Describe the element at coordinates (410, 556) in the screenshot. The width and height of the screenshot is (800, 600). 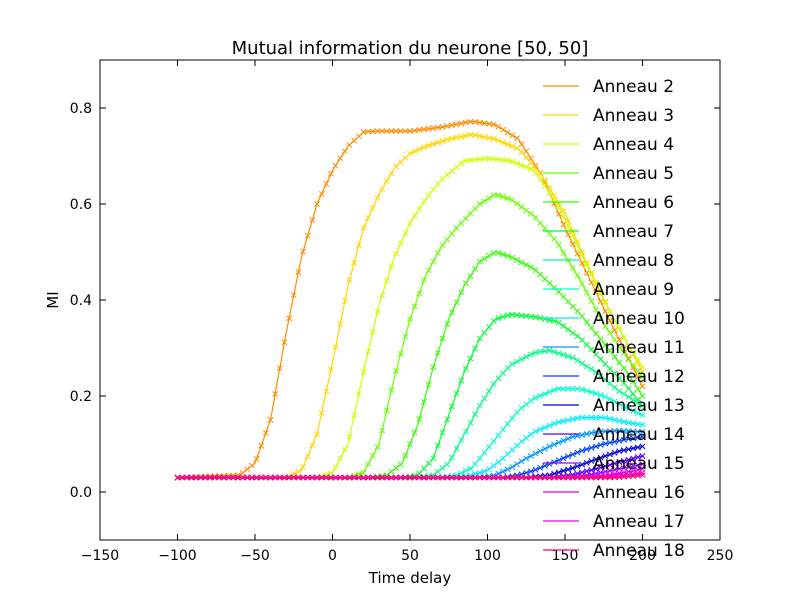
I see `x-tick-label: 50` at that location.